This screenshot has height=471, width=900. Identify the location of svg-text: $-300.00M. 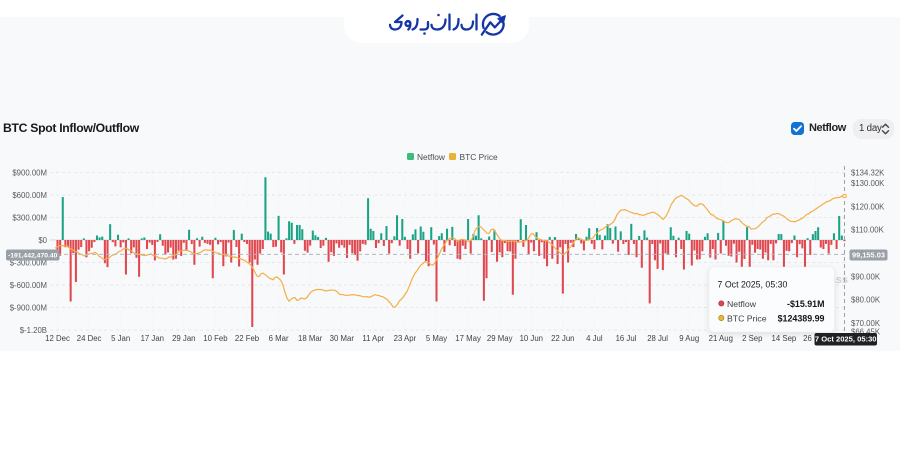
(28, 263).